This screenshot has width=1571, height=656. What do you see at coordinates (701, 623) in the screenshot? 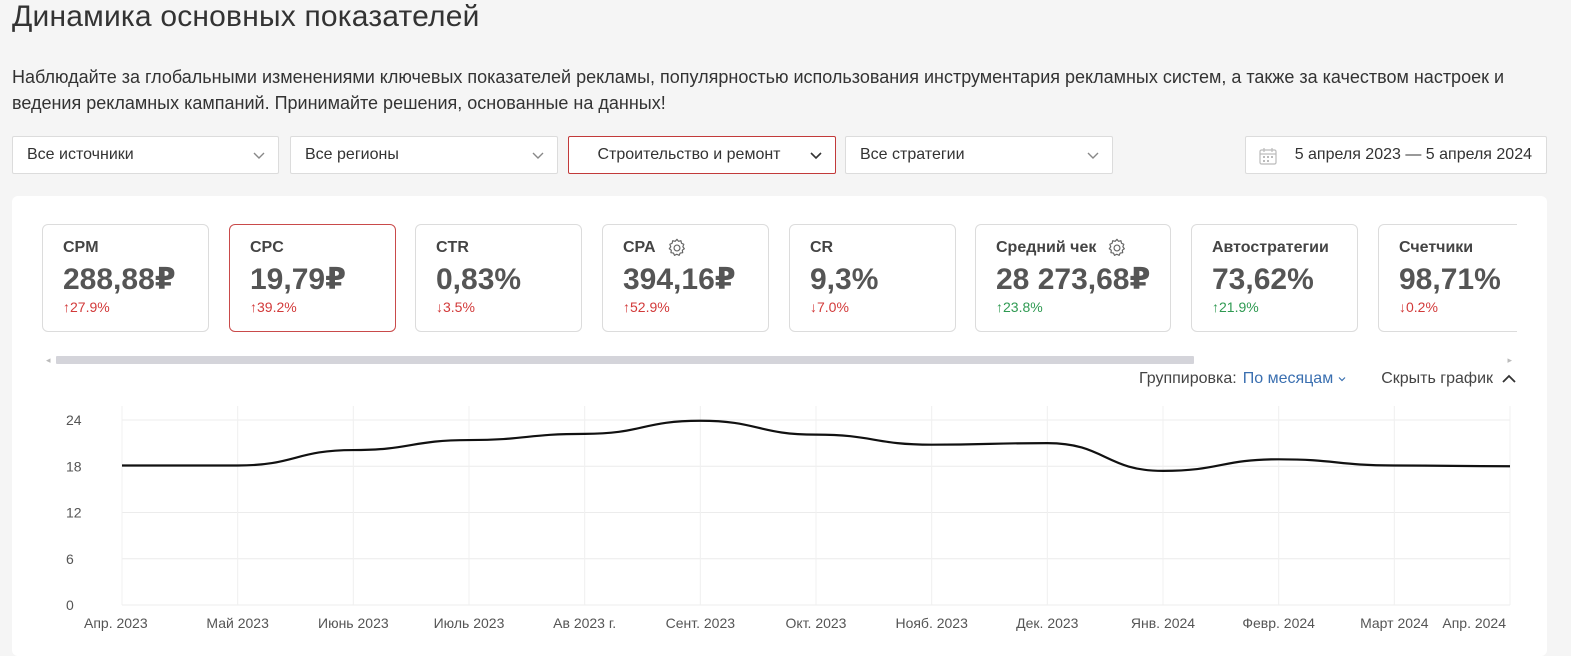
I see `x-tick-label: Сент. 2023` at bounding box center [701, 623].